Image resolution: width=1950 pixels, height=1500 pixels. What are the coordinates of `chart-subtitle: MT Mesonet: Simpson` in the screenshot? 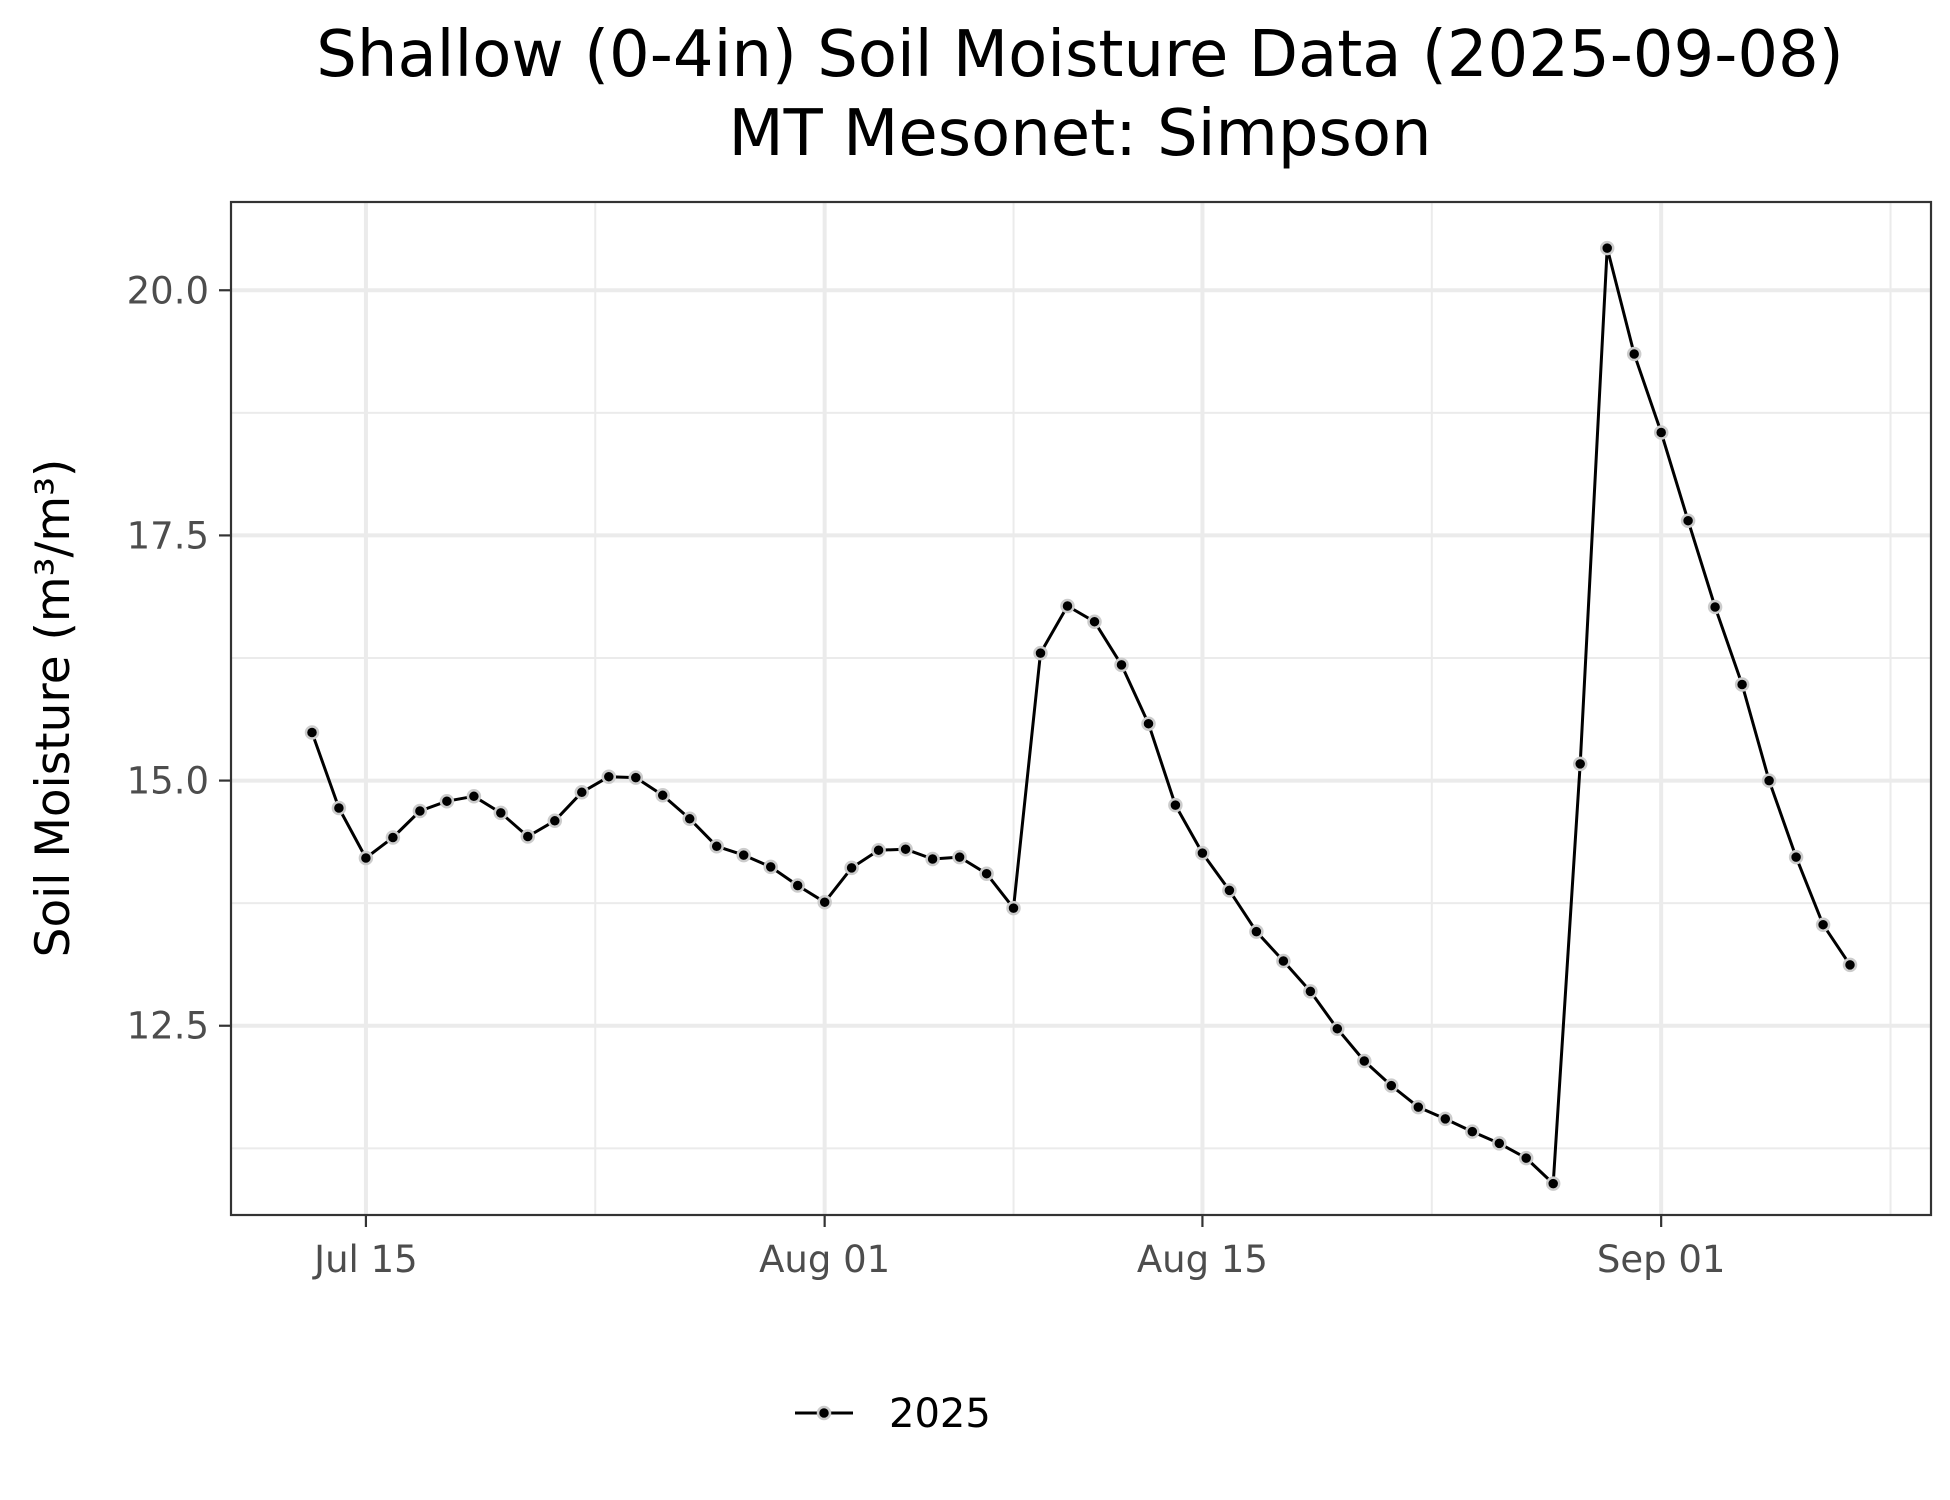 It's located at (1079, 134).